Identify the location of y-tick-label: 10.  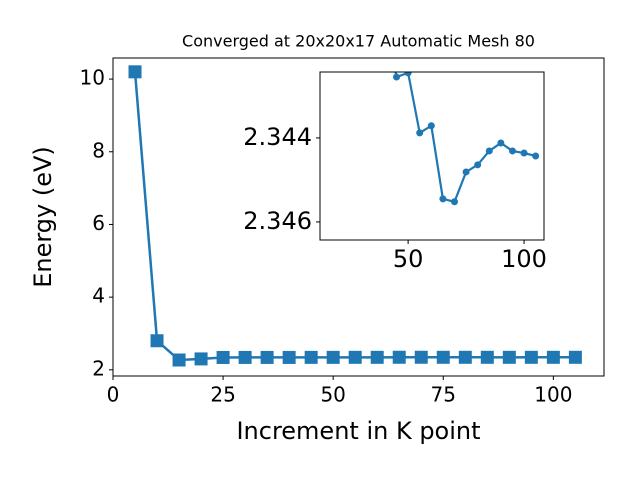
(92, 78).